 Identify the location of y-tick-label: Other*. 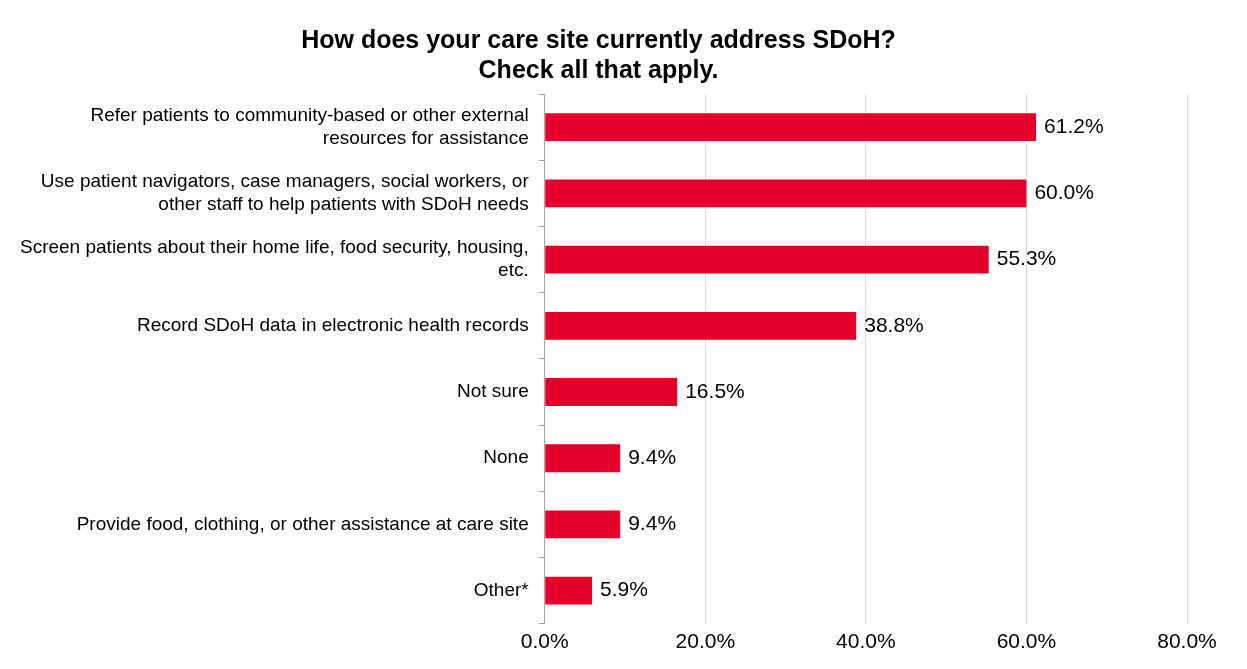
(501, 589).